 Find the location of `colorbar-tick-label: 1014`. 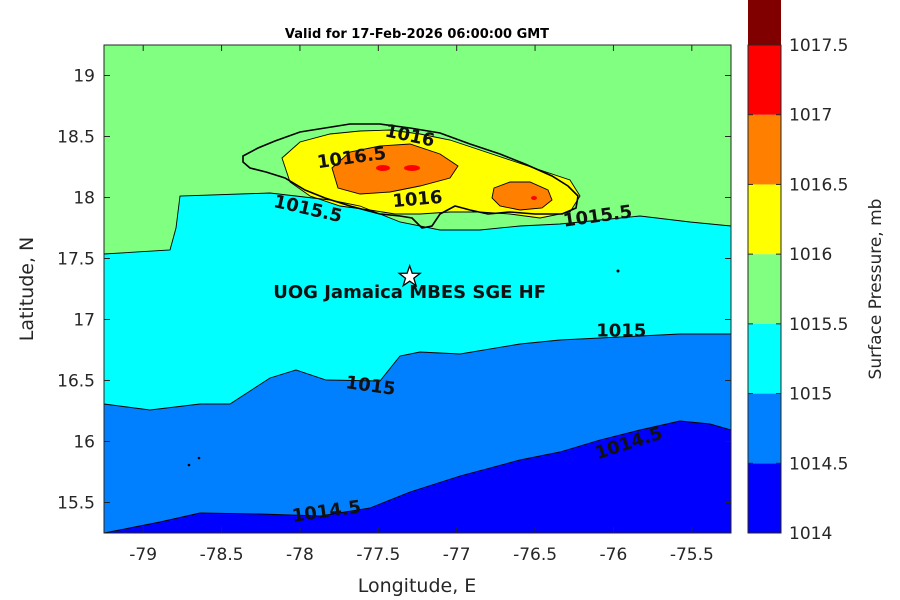

colorbar-tick-label: 1014 is located at coordinates (810, 534).